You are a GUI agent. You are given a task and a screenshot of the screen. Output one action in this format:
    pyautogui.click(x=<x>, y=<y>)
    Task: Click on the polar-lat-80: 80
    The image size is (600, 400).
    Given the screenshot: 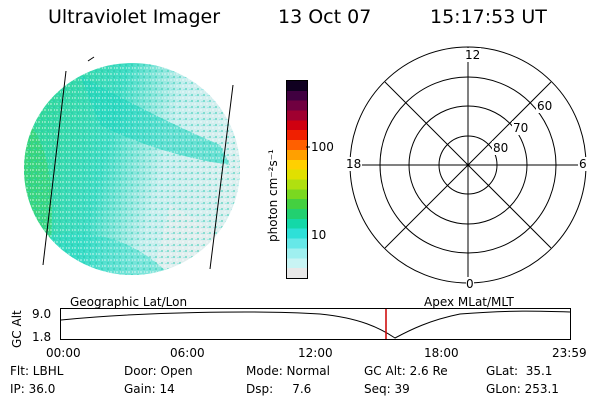 What is the action you would take?
    pyautogui.click(x=501, y=148)
    